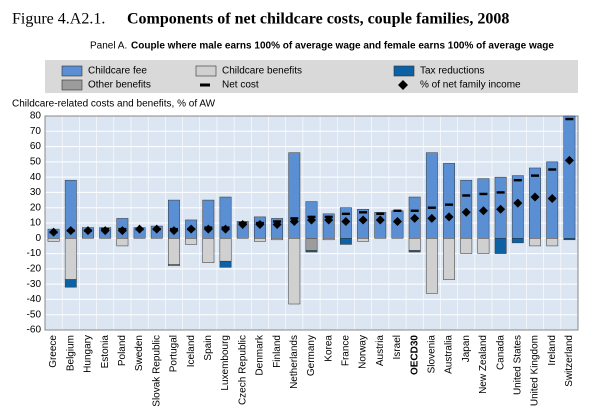 The height and width of the screenshot is (412, 596). I want to click on x-tick-label: Canada, so click(500, 352).